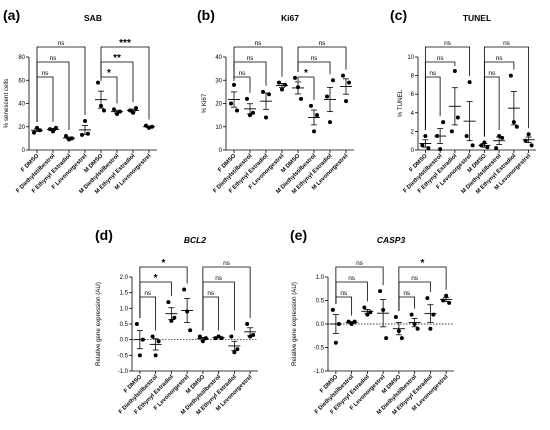  What do you see at coordinates (319, 349) in the screenshot?
I see `y-tick-label: -0.5` at bounding box center [319, 349].